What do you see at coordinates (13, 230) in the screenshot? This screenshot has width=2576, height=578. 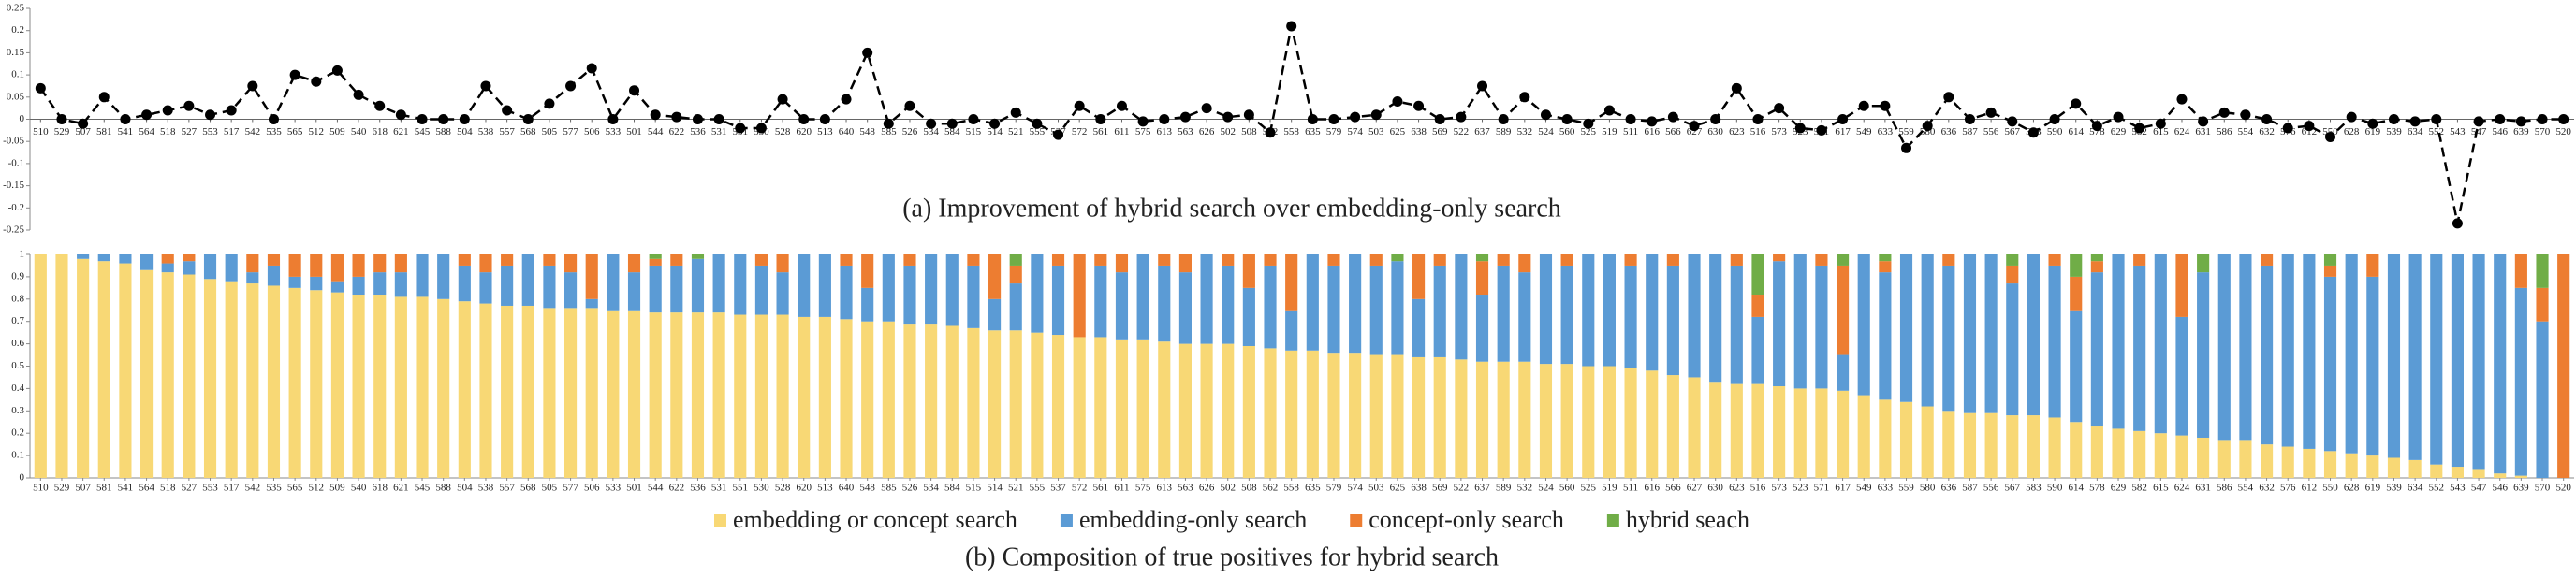 I see `y-tick-label: -0.25` at bounding box center [13, 230].